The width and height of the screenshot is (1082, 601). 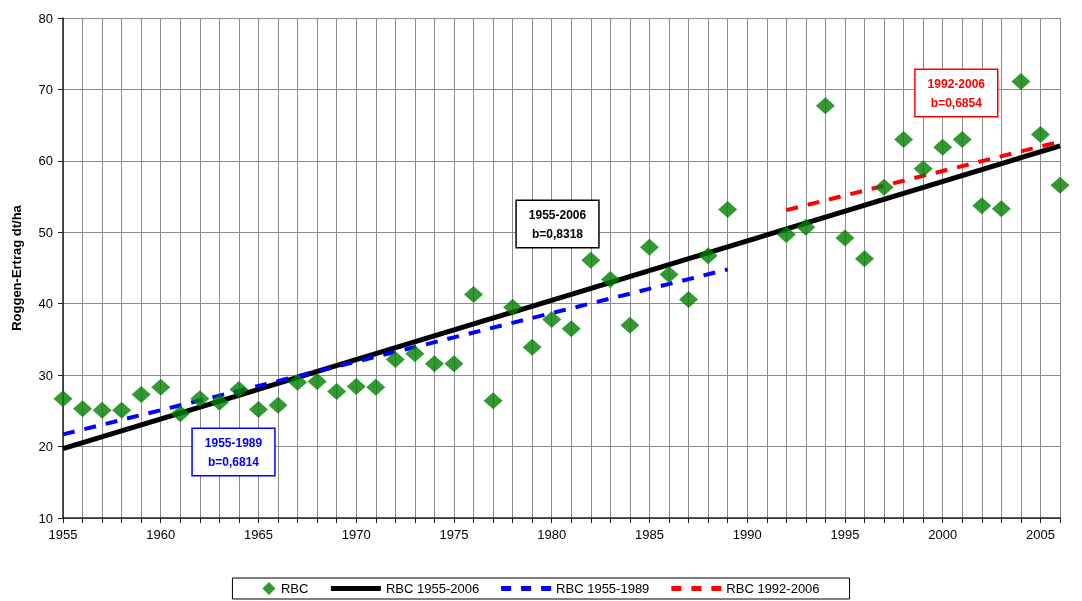 What do you see at coordinates (552, 534) in the screenshot?
I see `x-tick-label: 1980` at bounding box center [552, 534].